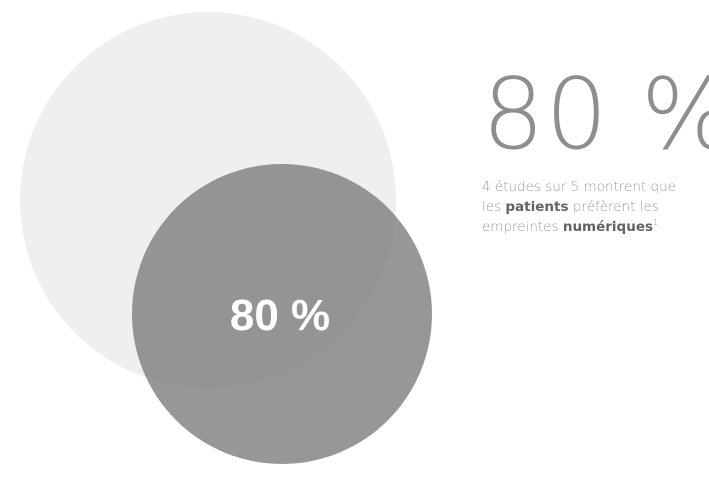 The height and width of the screenshot is (481, 709). What do you see at coordinates (537, 207) in the screenshot?
I see `caption-patients: patients` at bounding box center [537, 207].